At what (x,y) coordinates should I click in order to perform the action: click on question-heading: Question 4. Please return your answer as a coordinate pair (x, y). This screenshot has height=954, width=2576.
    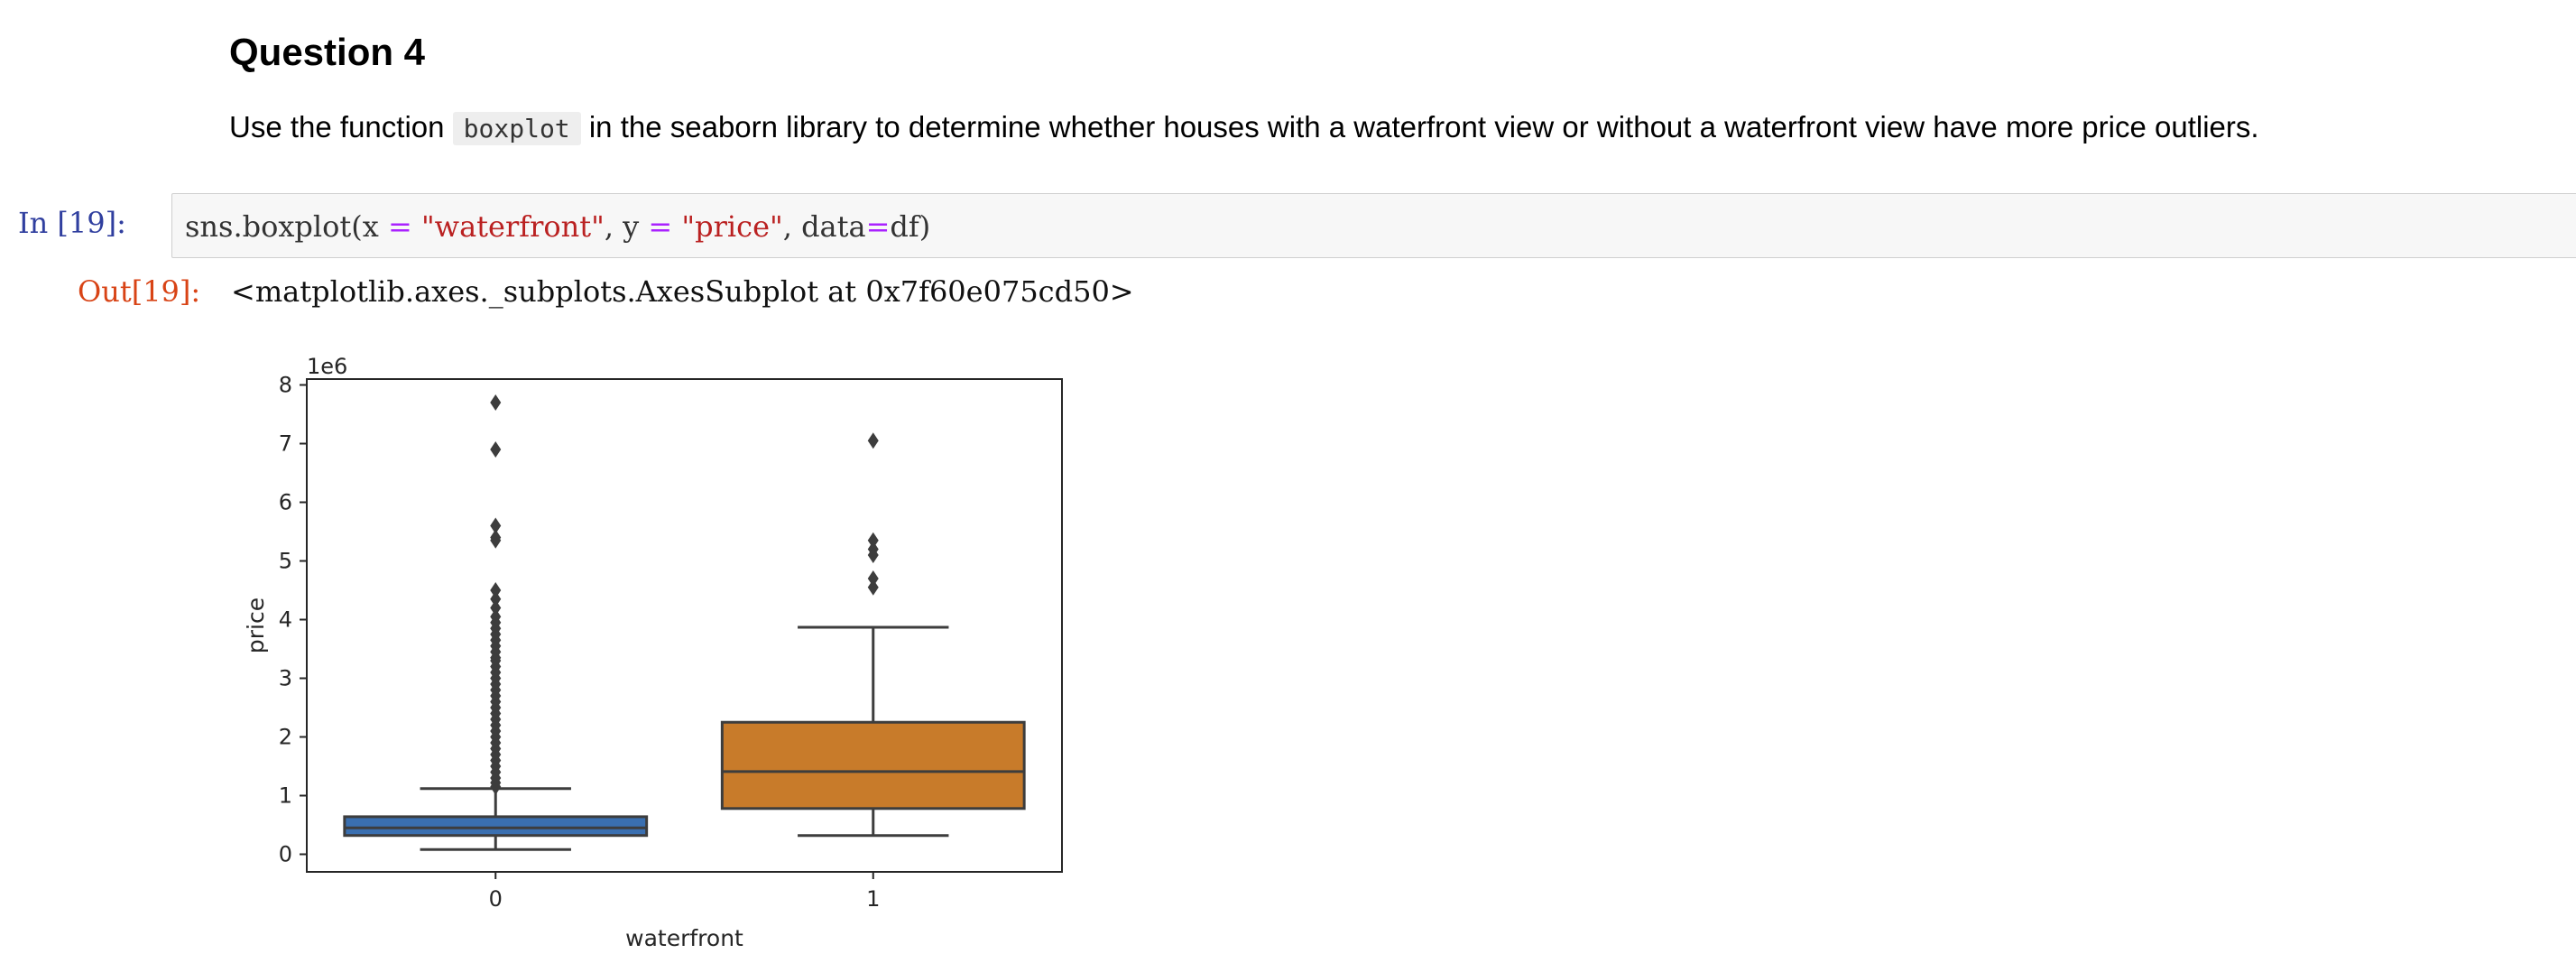
    Looking at the image, I should click on (327, 52).